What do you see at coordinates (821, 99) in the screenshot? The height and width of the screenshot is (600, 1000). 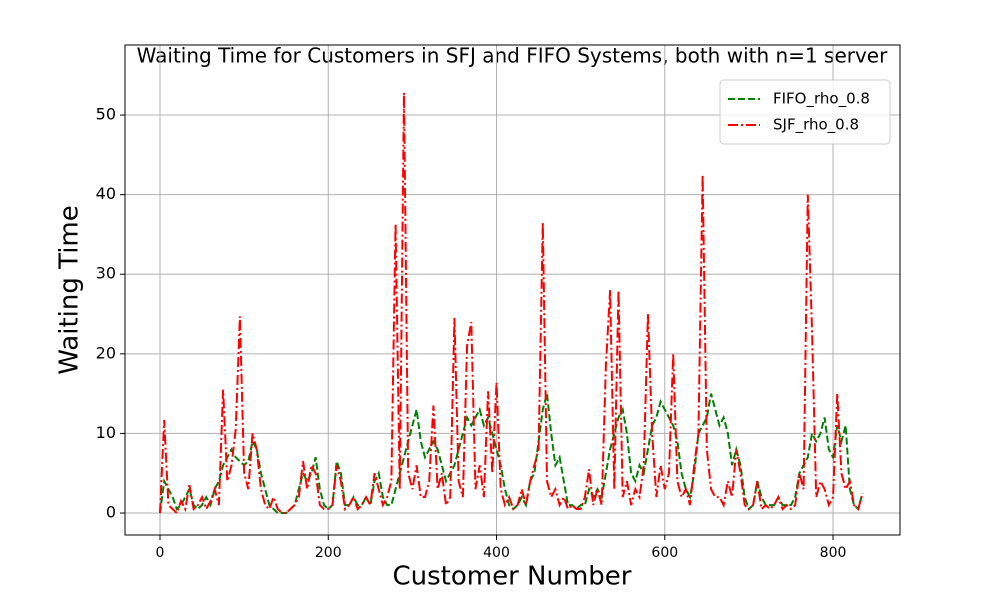 I see `legend-label: FIFO_rho_0.8` at bounding box center [821, 99].